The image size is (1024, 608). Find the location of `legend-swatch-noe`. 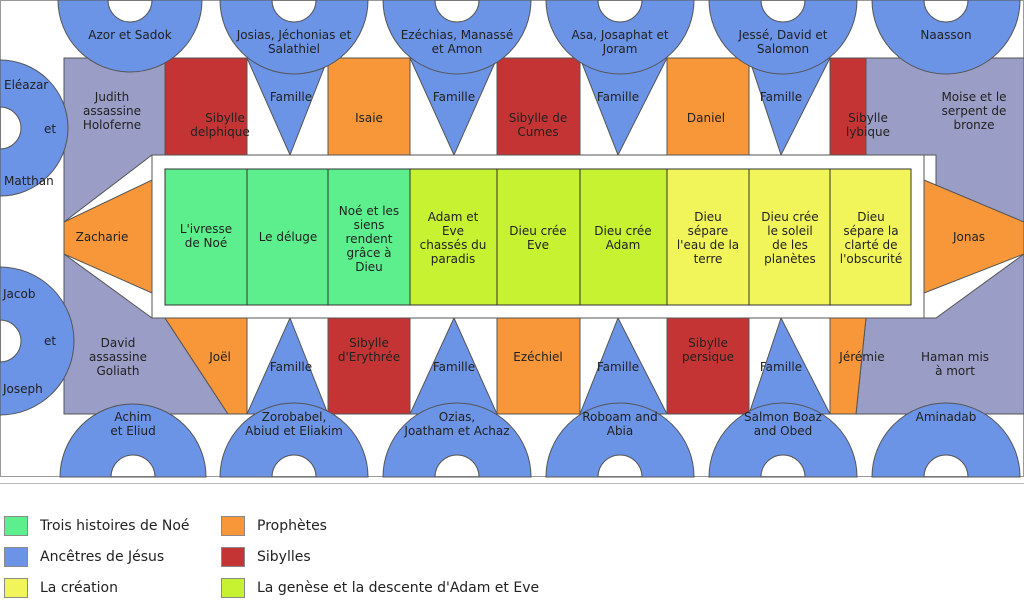

legend-swatch-noe is located at coordinates (16, 526).